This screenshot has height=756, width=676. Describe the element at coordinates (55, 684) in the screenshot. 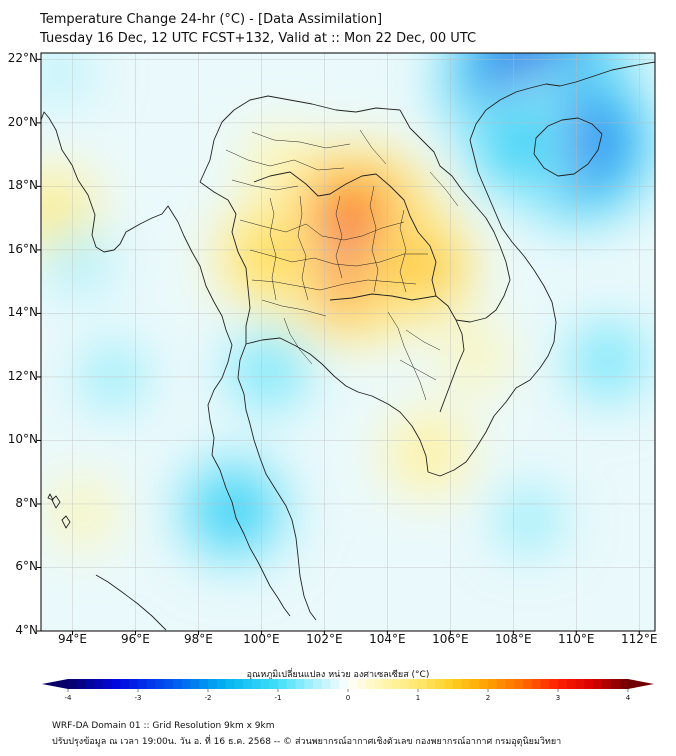

I see `colorbar-min-extend` at that location.